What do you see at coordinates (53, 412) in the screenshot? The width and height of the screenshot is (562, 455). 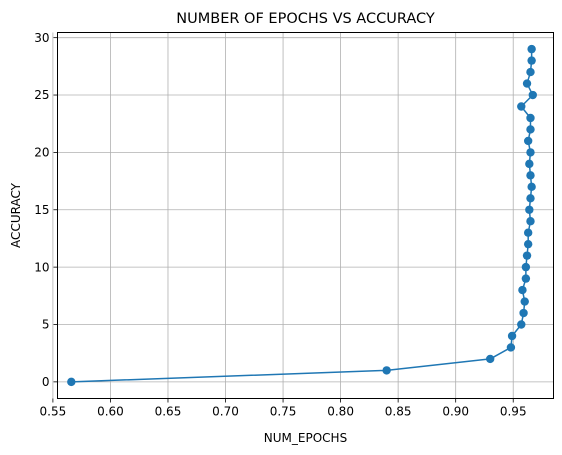 I see `x-tick-label: 0.55` at bounding box center [53, 412].